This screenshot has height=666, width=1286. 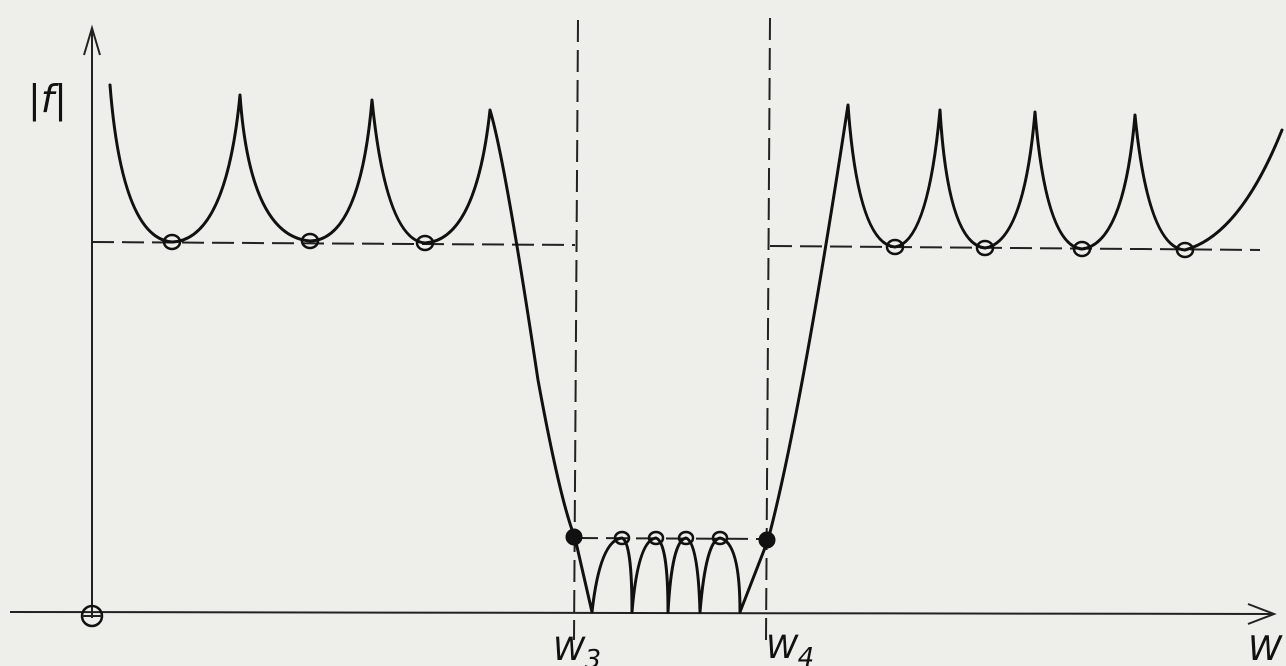 What do you see at coordinates (641, 613) in the screenshot?
I see `x-axis` at bounding box center [641, 613].